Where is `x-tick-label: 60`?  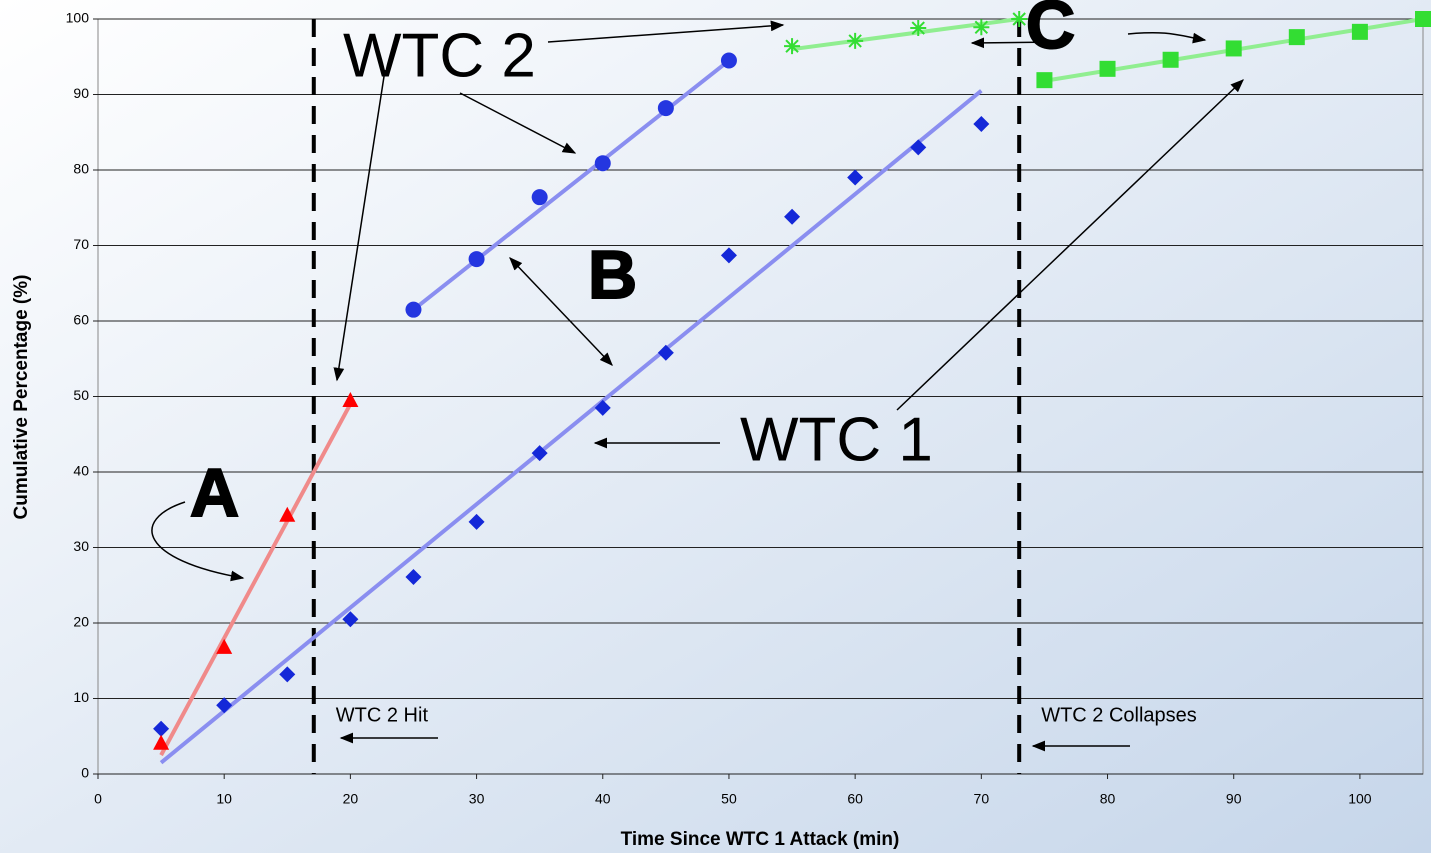 x-tick-label: 60 is located at coordinates (855, 799).